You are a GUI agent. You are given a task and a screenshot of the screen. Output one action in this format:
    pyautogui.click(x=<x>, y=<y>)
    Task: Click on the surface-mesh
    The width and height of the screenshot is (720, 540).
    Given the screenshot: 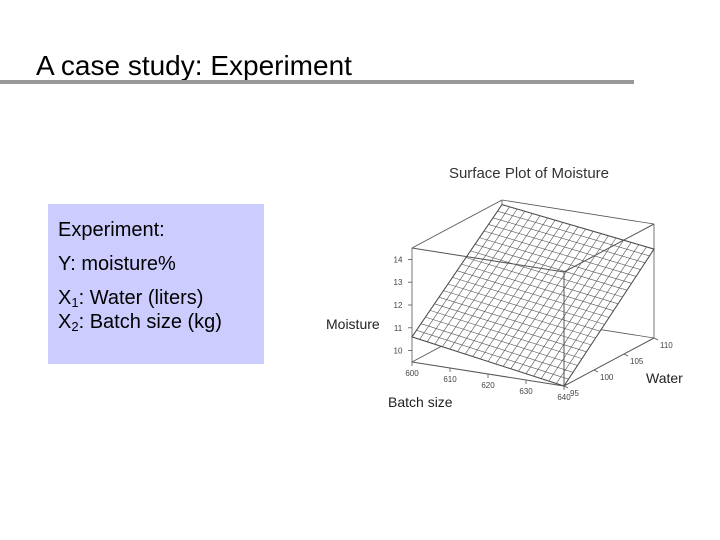 What is the action you would take?
    pyautogui.click(x=533, y=295)
    